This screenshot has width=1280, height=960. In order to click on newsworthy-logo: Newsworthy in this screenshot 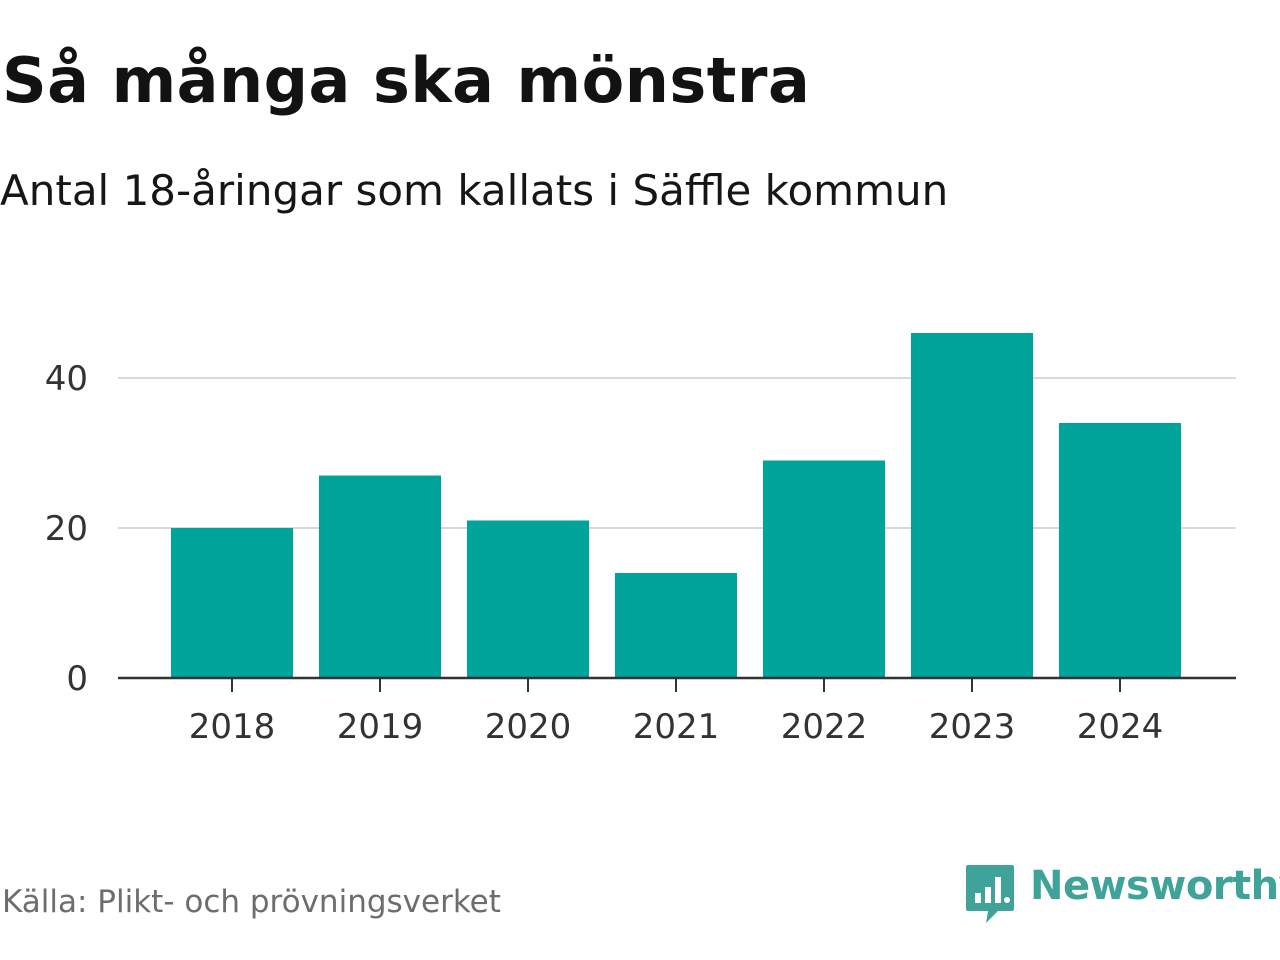, I will do `click(1122, 894)`.